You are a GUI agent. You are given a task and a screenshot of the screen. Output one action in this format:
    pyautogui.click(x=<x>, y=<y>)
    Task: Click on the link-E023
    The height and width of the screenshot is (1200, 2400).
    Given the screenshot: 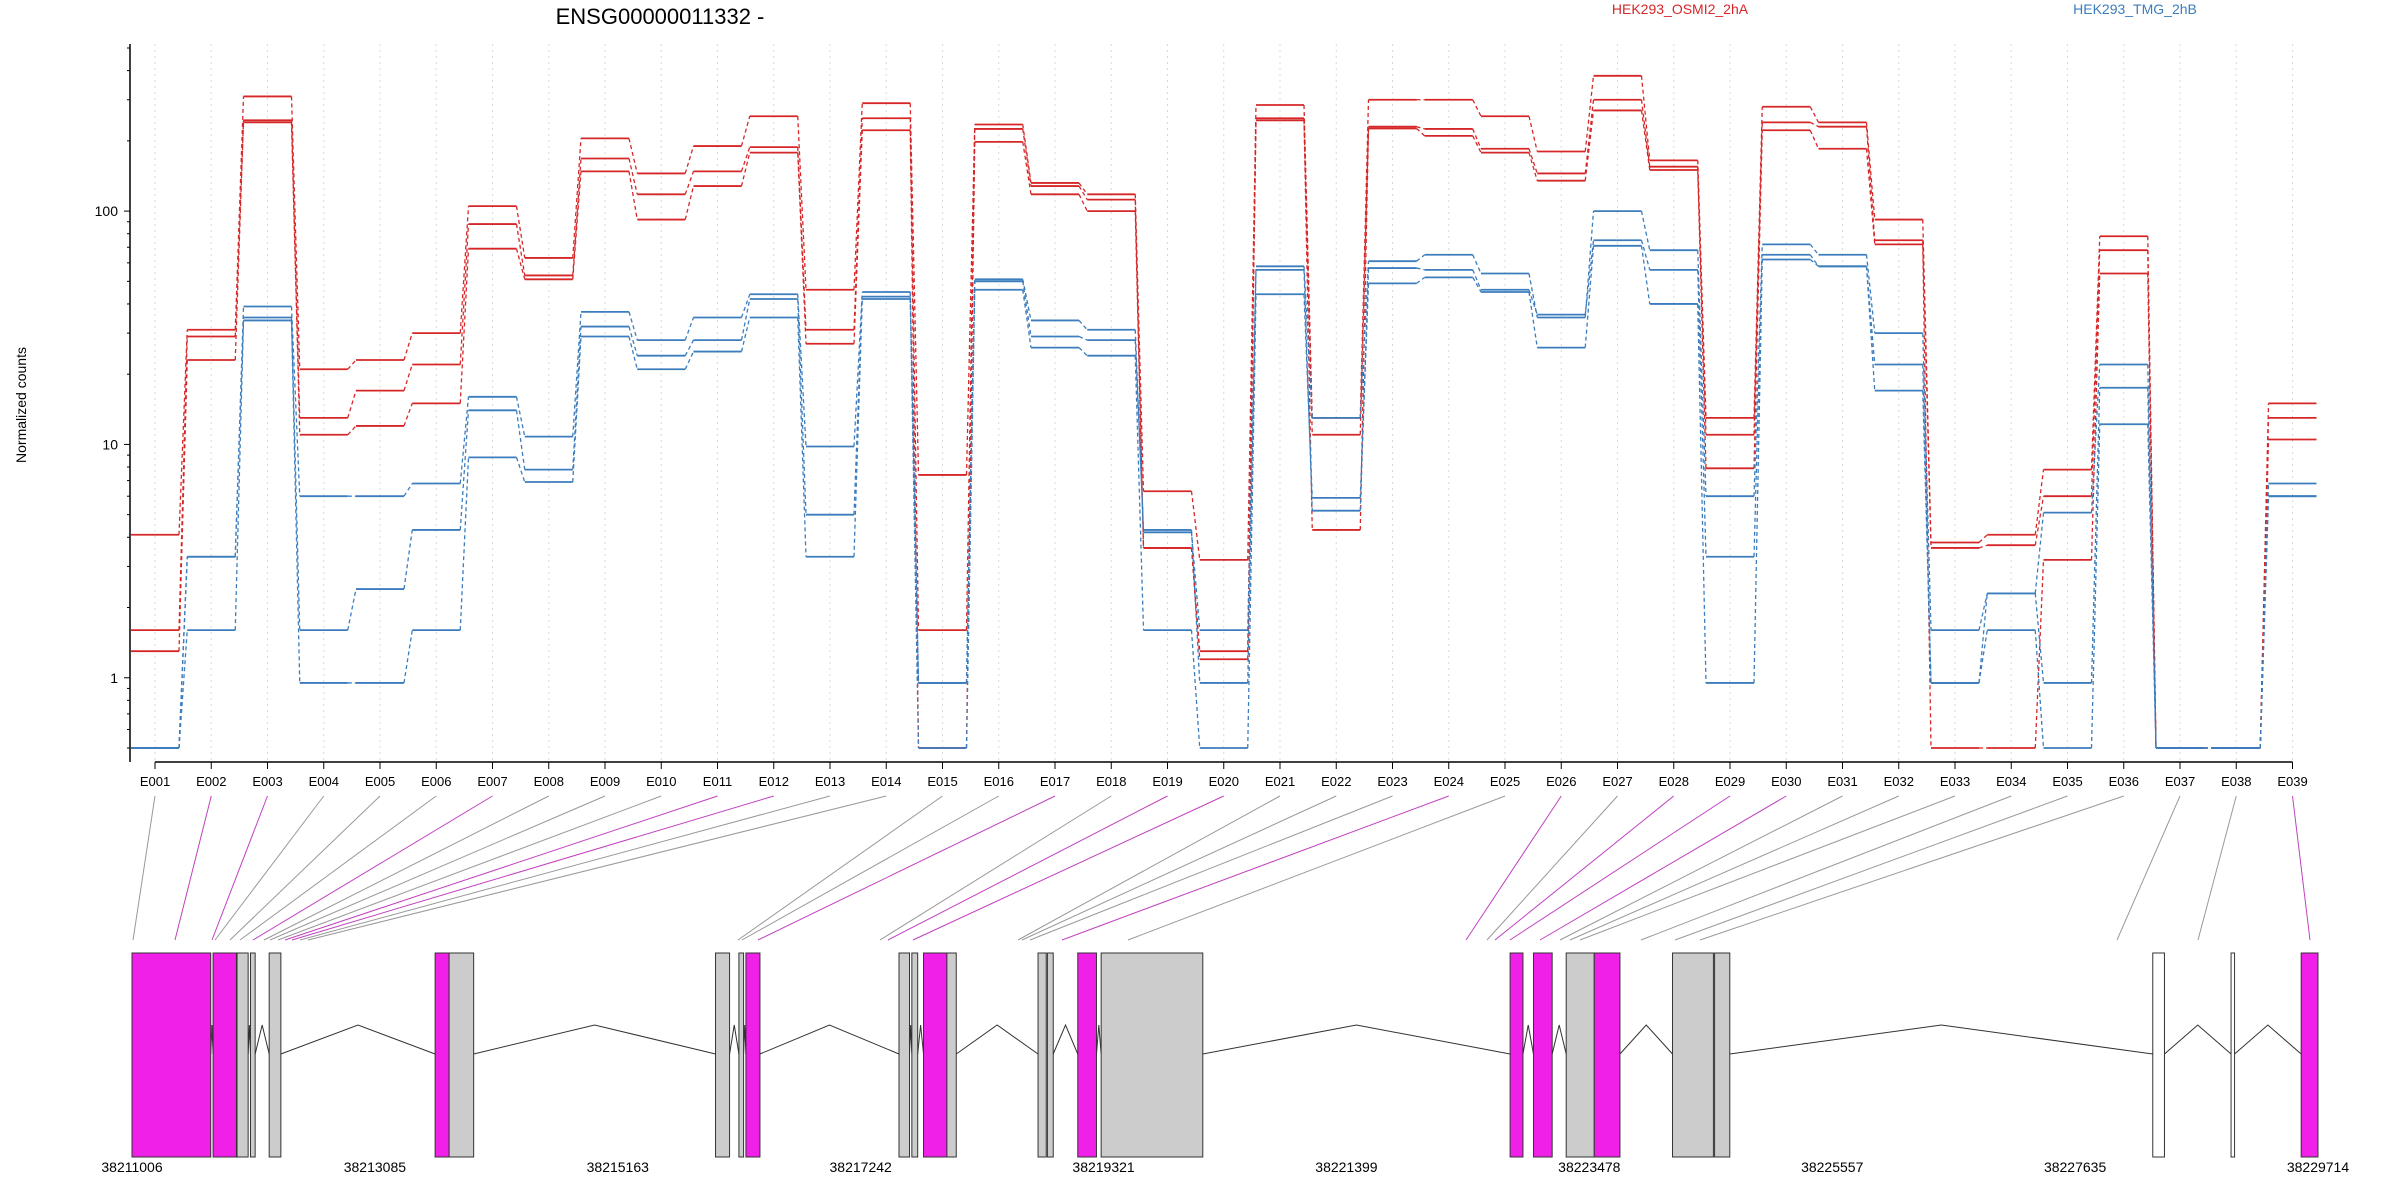 What is the action you would take?
    pyautogui.click(x=1211, y=868)
    